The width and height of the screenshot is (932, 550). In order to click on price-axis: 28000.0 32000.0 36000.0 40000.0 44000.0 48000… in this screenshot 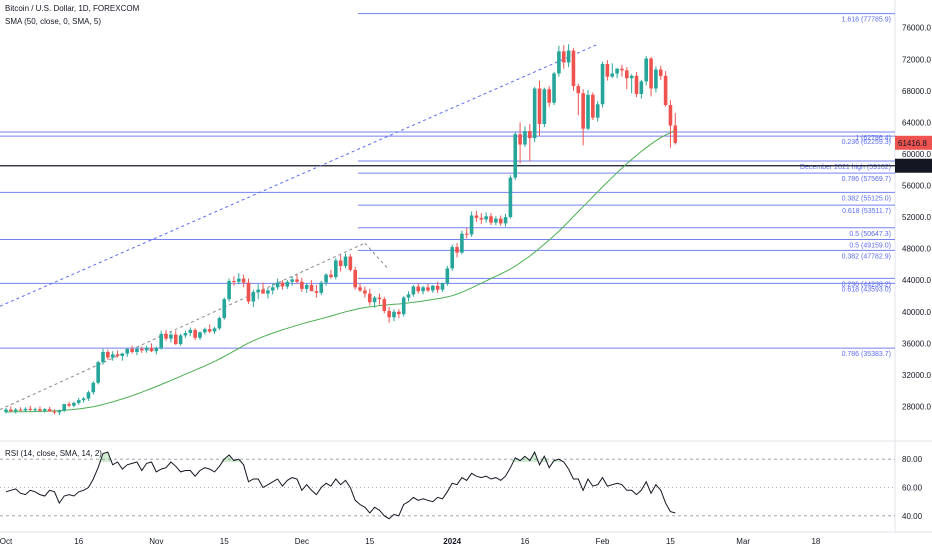, I will do `click(916, 218)`.